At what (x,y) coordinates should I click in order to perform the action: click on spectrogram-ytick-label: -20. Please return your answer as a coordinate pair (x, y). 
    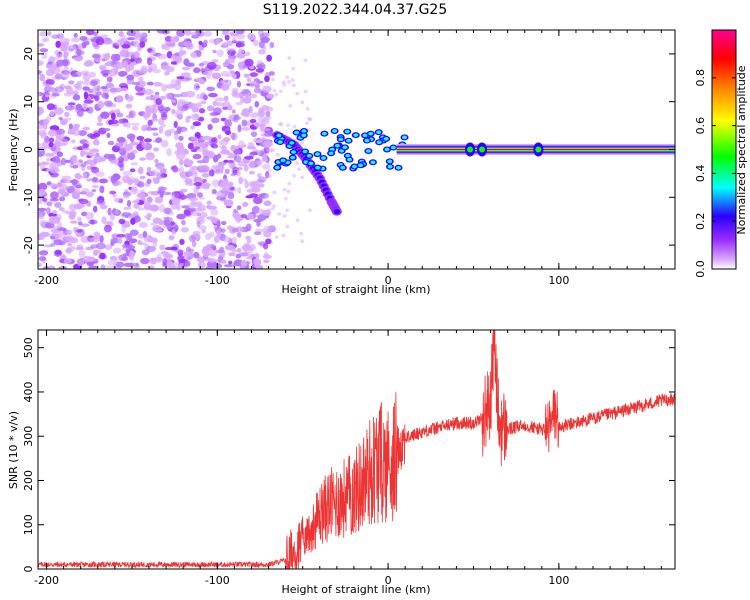
    Looking at the image, I should click on (28, 245).